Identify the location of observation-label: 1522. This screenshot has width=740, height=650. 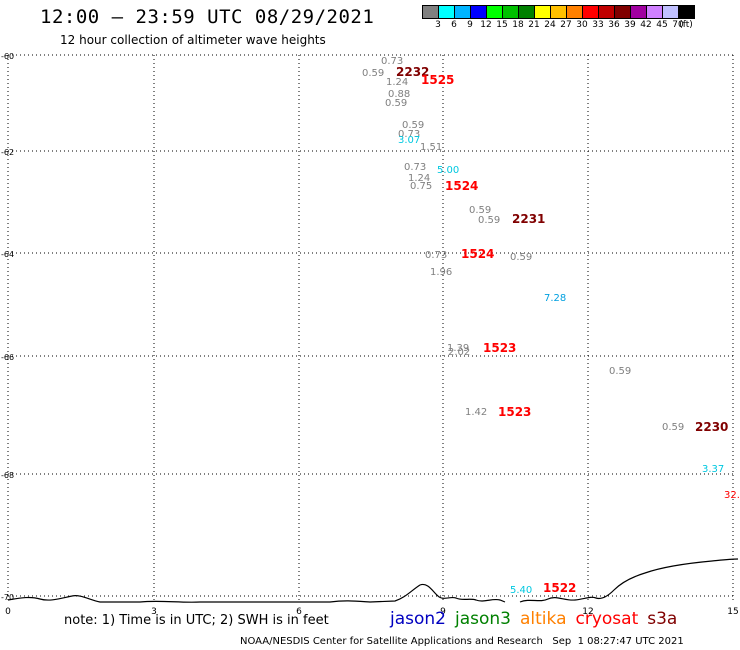
(559, 588).